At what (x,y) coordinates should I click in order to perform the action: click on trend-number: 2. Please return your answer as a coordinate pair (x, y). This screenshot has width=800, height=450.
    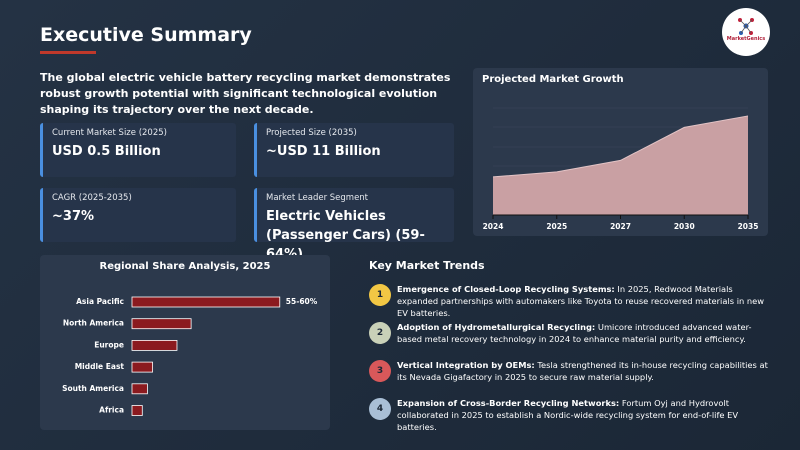
    Looking at the image, I should click on (380, 333).